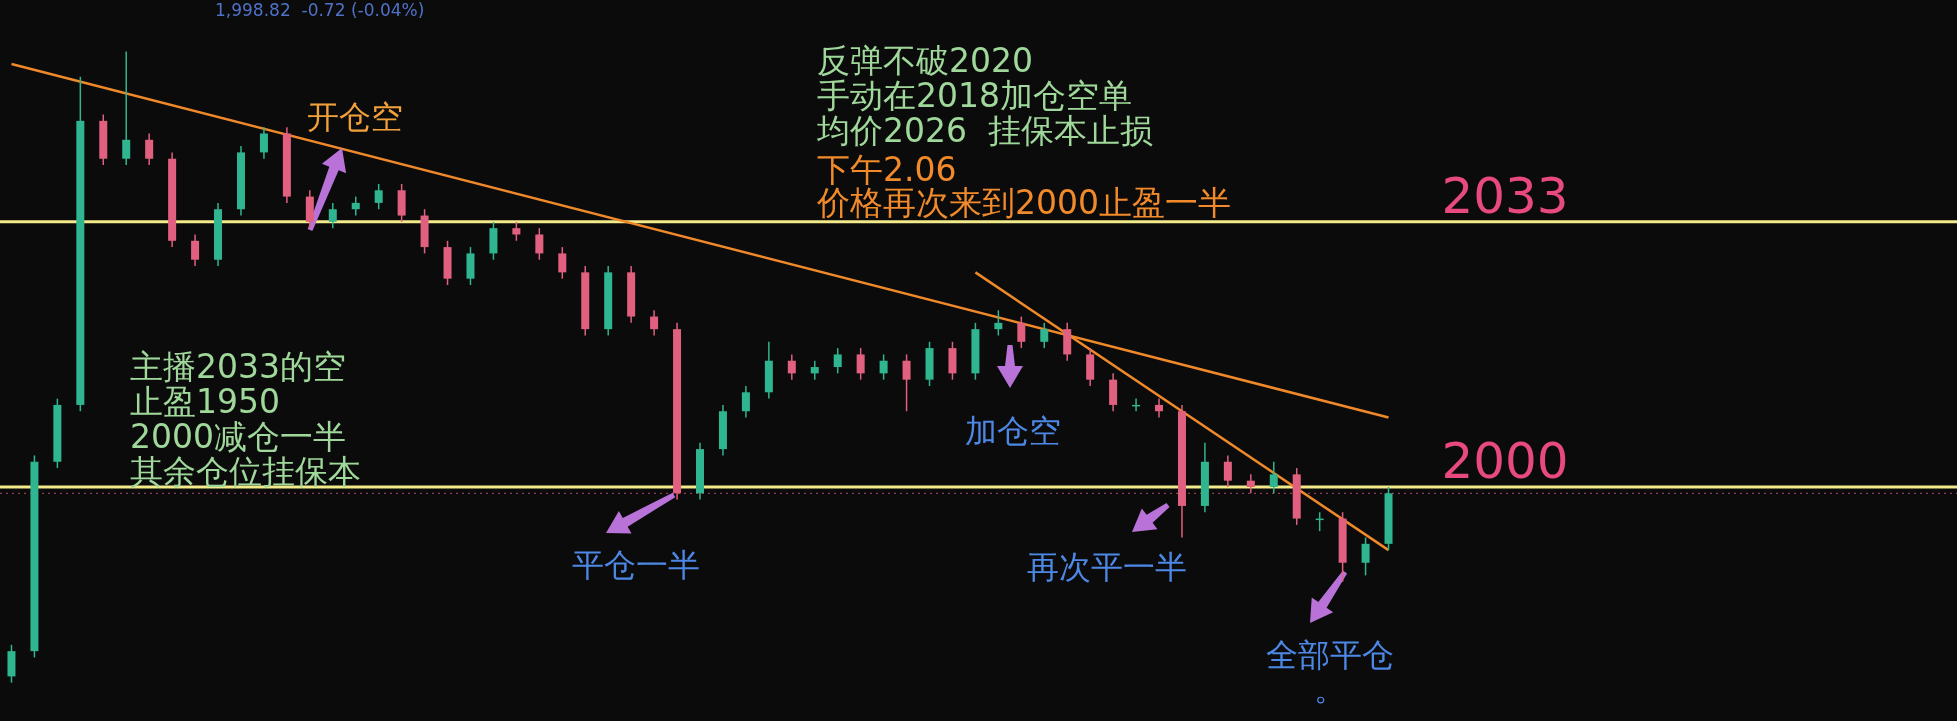 This screenshot has height=721, width=1957. What do you see at coordinates (1013, 431) in the screenshot?
I see `annotation: 加仓空` at bounding box center [1013, 431].